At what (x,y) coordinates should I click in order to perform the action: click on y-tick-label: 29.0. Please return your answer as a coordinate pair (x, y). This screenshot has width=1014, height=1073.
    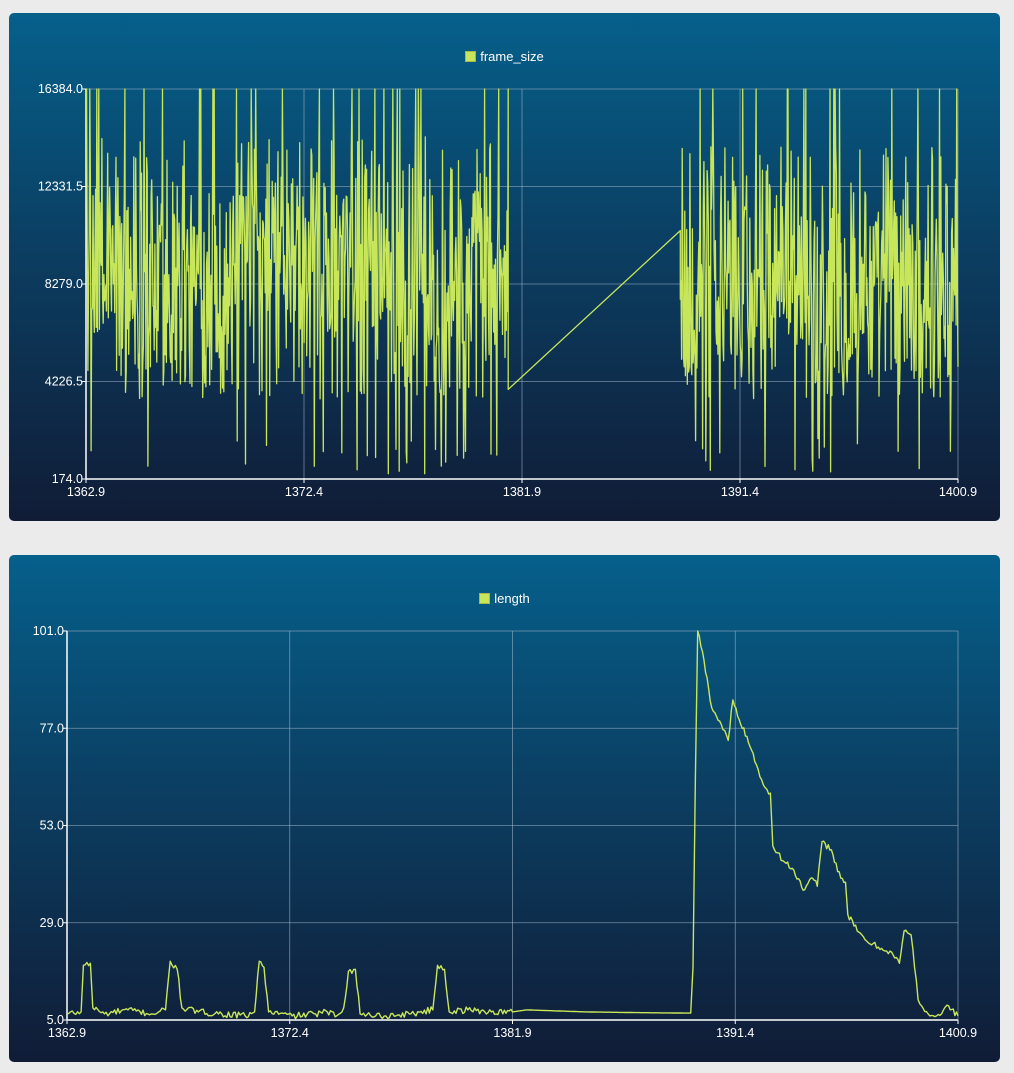
    Looking at the image, I should click on (52, 923).